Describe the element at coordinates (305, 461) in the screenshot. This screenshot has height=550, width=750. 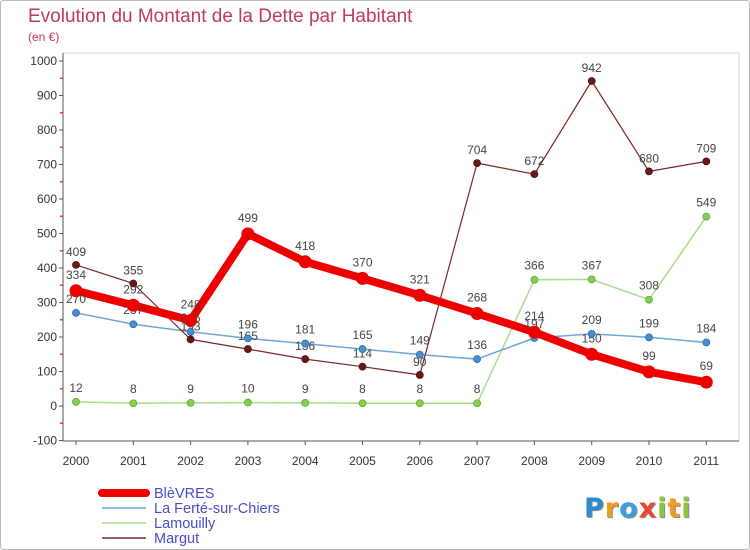
I see `x-tick-label: 2004` at that location.